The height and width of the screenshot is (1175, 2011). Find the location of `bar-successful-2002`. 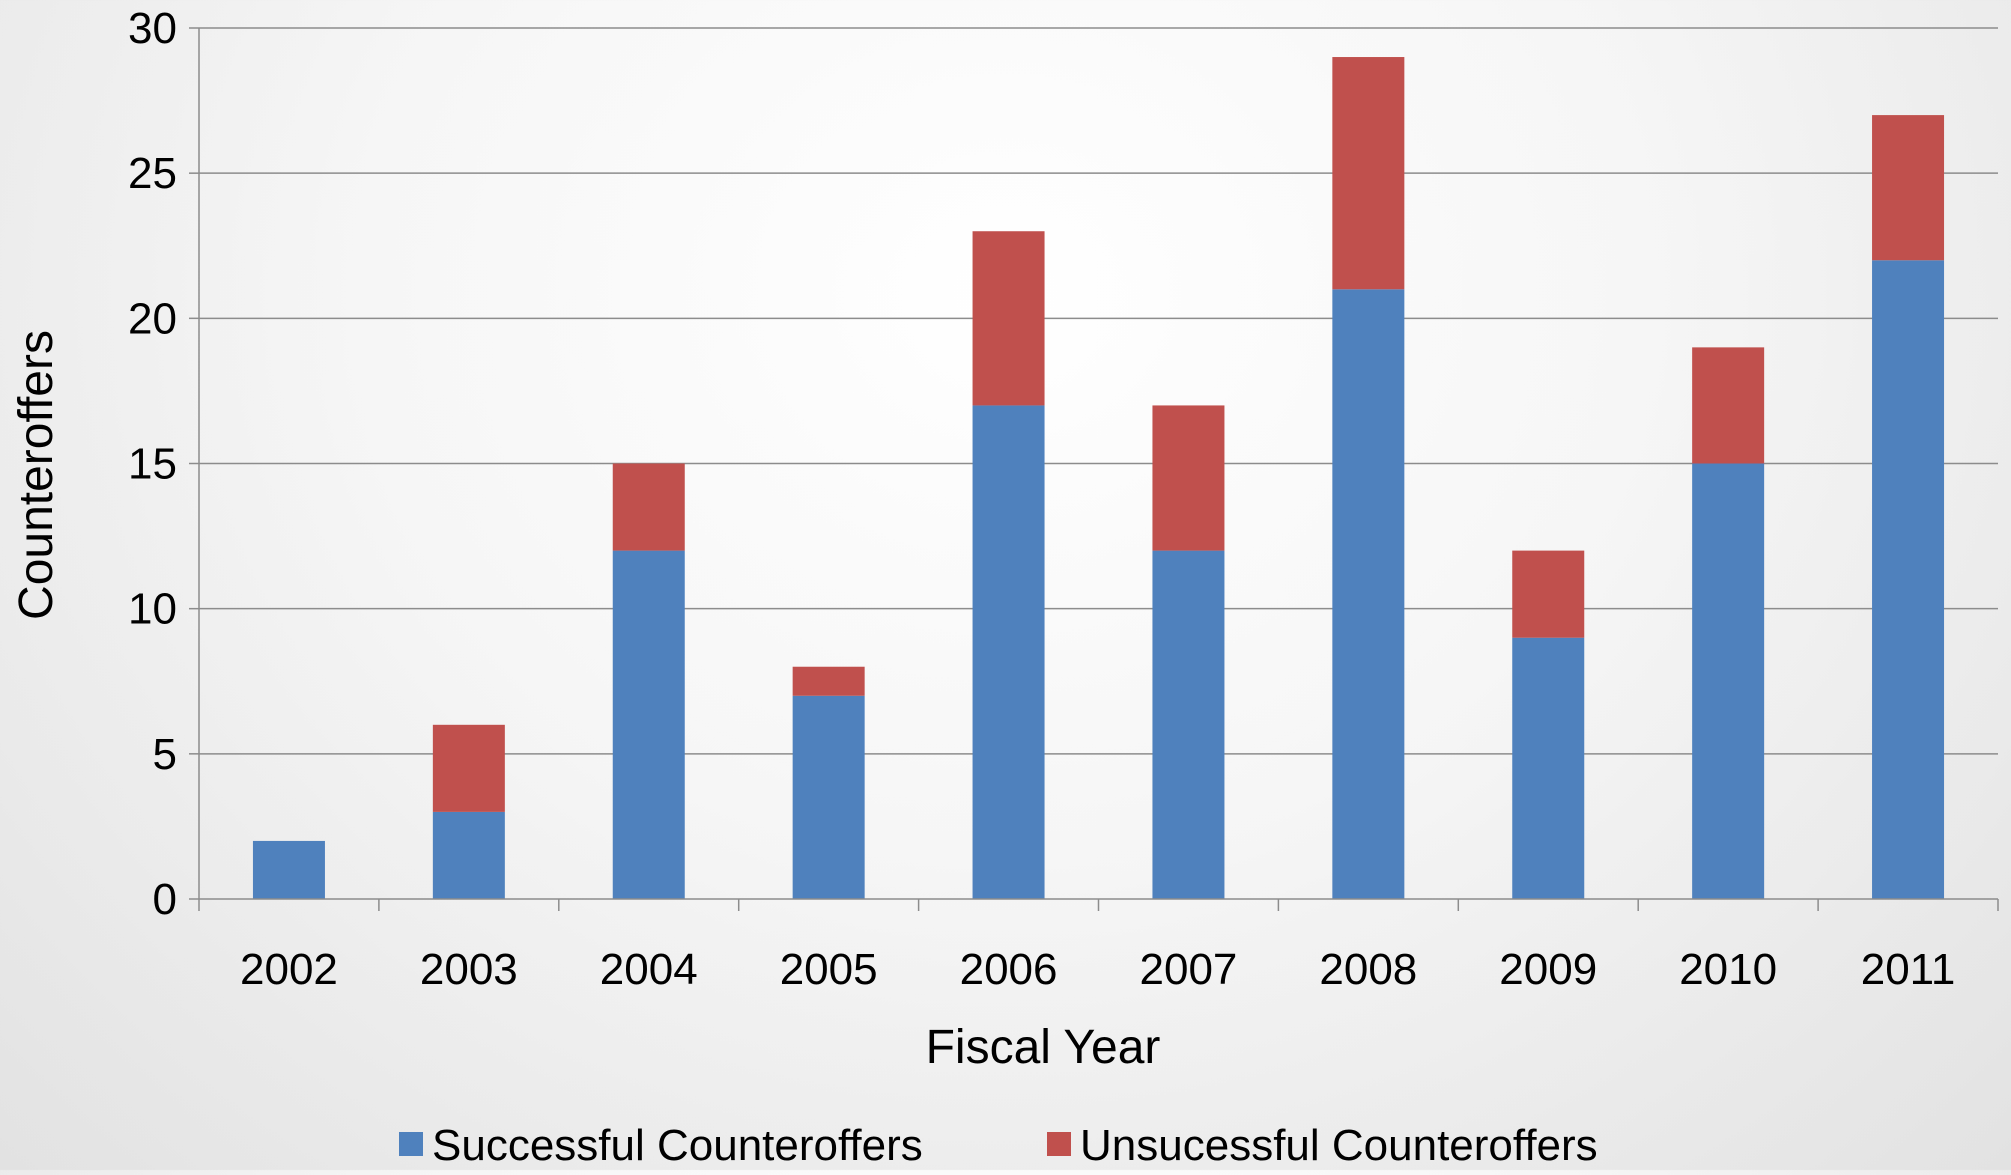

bar-successful-2002 is located at coordinates (288, 869).